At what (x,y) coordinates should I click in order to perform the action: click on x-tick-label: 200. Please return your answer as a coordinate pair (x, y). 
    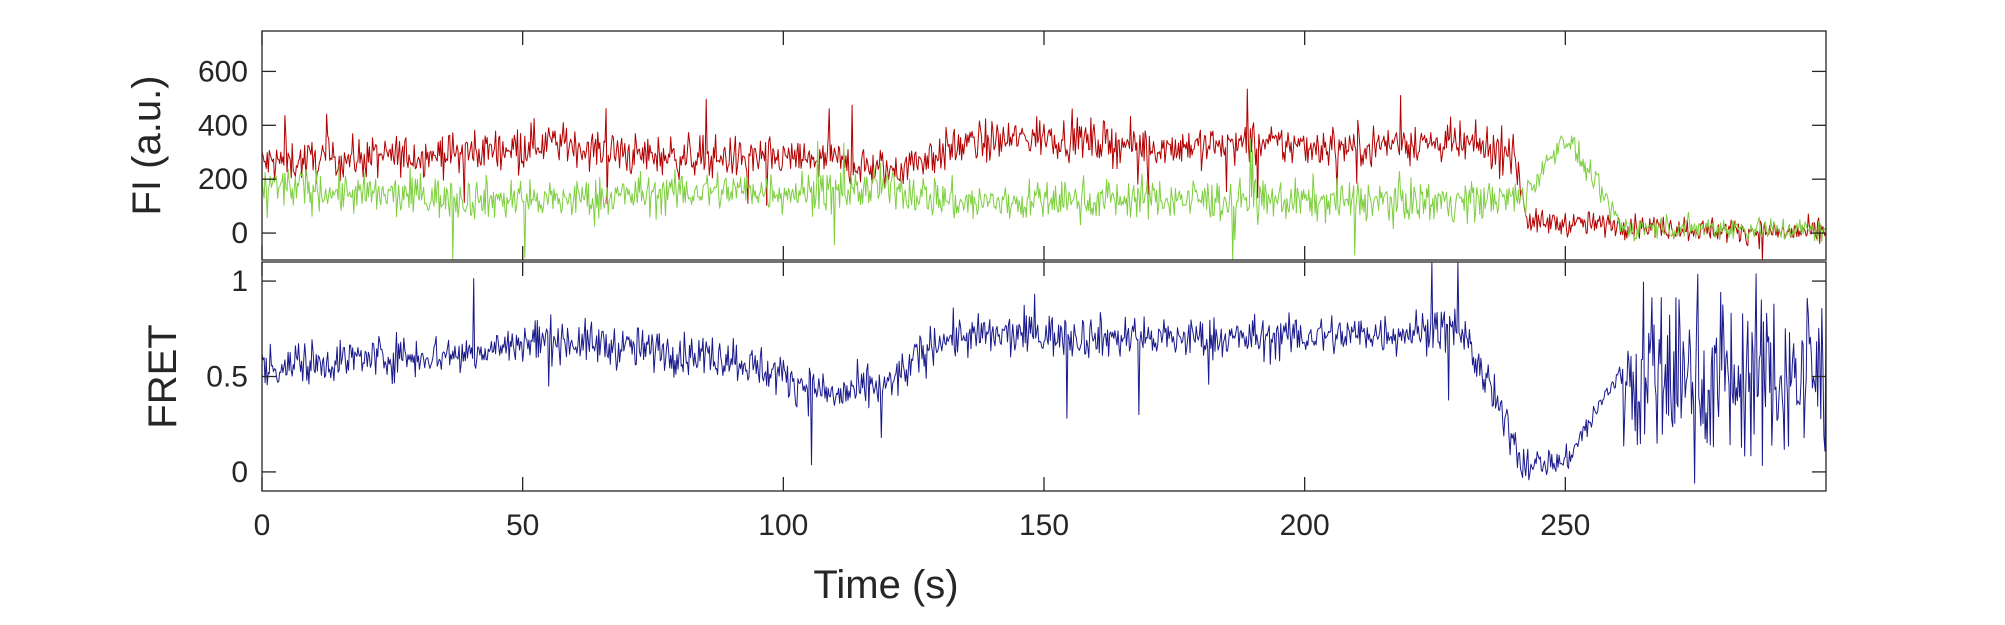
    Looking at the image, I should click on (1305, 525).